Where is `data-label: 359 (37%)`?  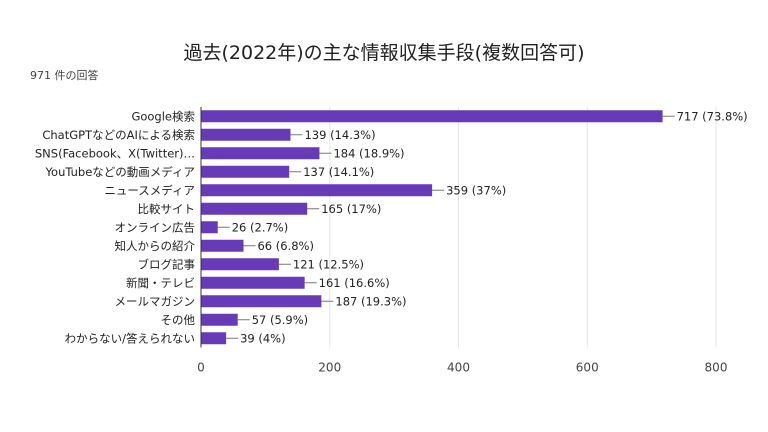 data-label: 359 (37%) is located at coordinates (476, 190).